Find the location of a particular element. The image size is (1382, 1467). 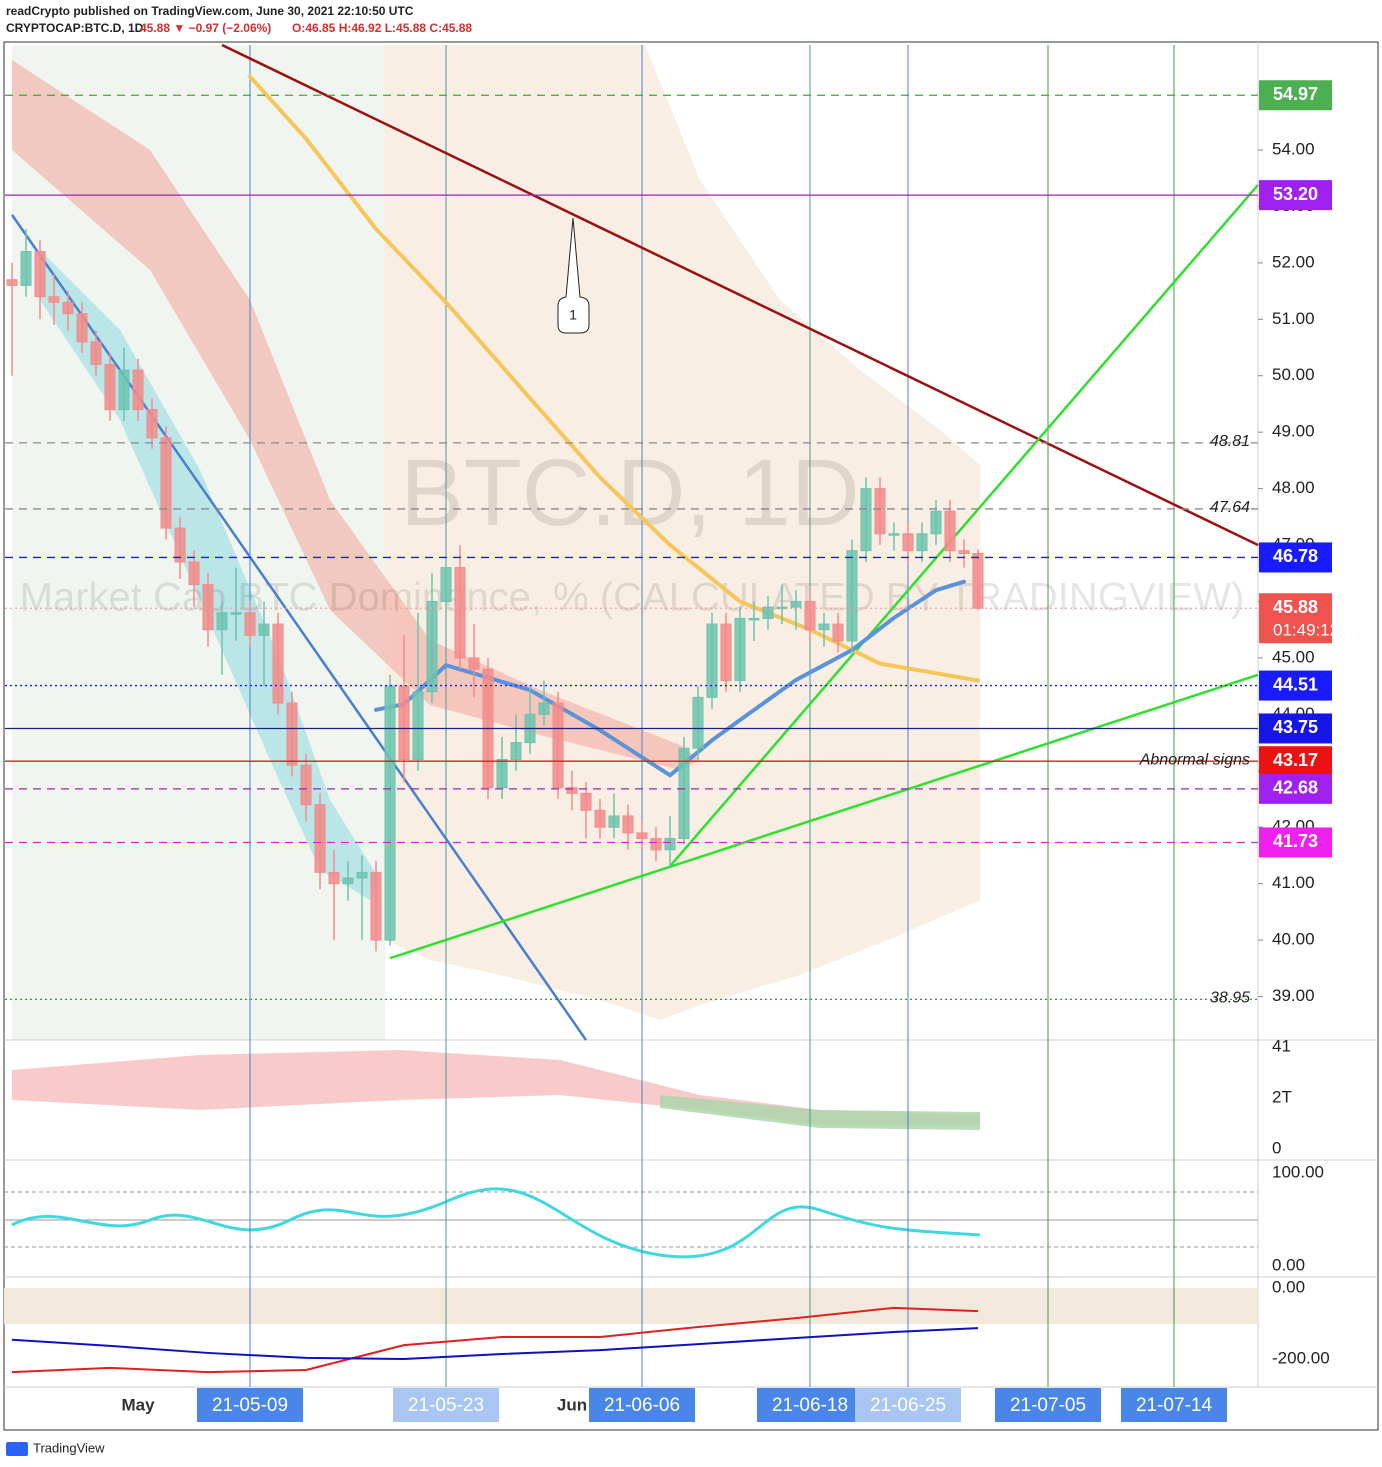

oscillator-tick-label: 0.00 is located at coordinates (1288, 1265).